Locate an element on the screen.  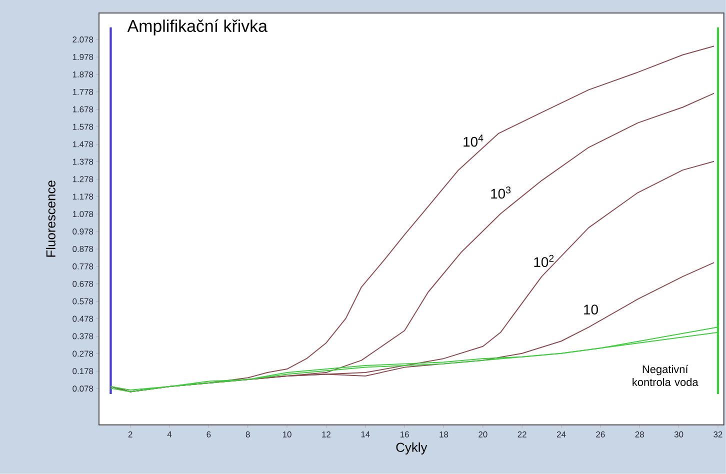
text: Negativní kontrola voda is located at coordinates (665, 375).